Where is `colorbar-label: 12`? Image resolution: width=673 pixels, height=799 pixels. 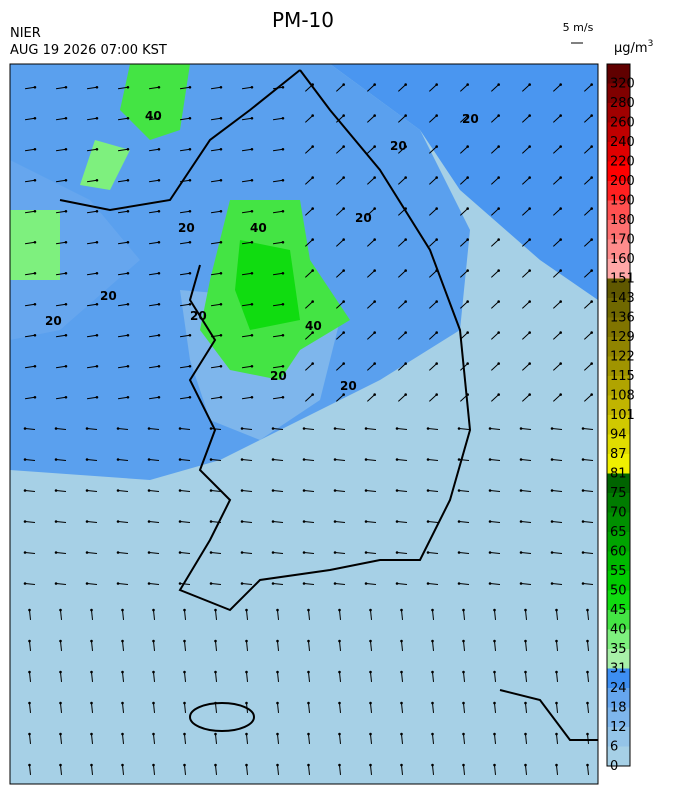
colorbar-label: 12 is located at coordinates (618, 727).